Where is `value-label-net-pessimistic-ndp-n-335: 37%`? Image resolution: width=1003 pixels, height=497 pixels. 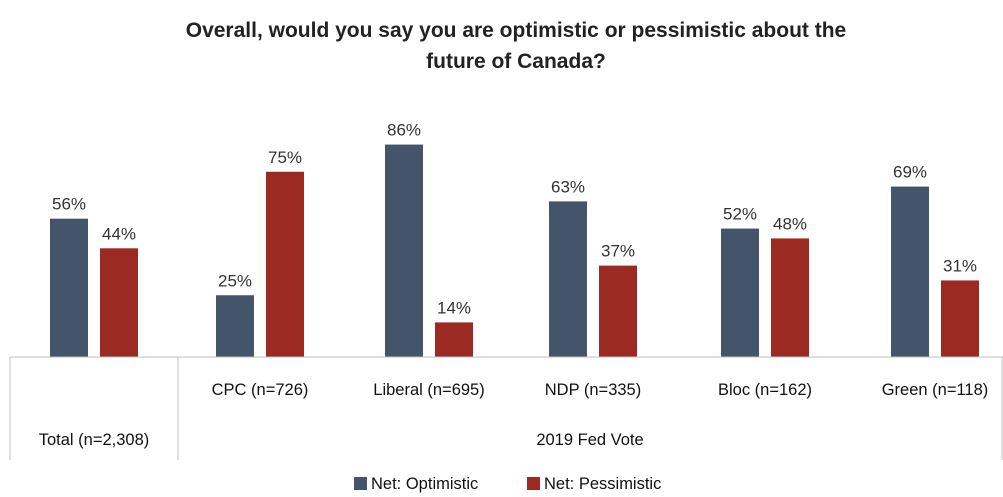 value-label-net-pessimistic-ndp-n-335: 37% is located at coordinates (618, 251).